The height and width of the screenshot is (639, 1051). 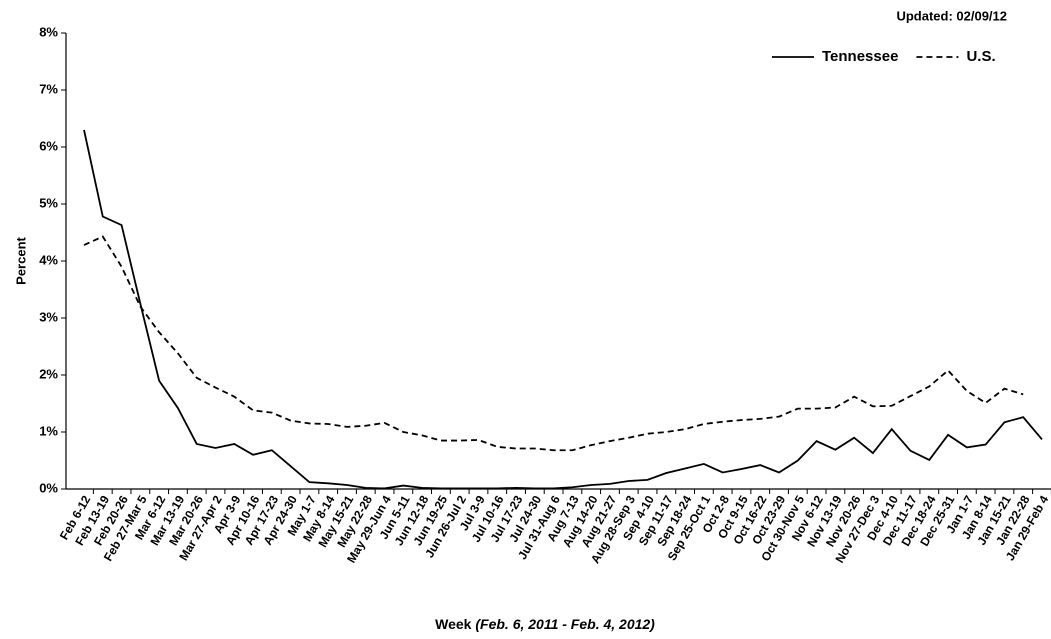 I want to click on updated-note: Updated: 02/09/12, so click(x=951, y=15).